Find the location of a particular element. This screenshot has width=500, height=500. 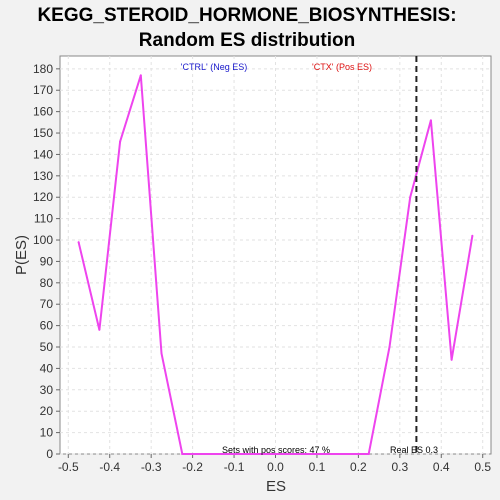

x-tick-label: 0.0 is located at coordinates (275, 467).